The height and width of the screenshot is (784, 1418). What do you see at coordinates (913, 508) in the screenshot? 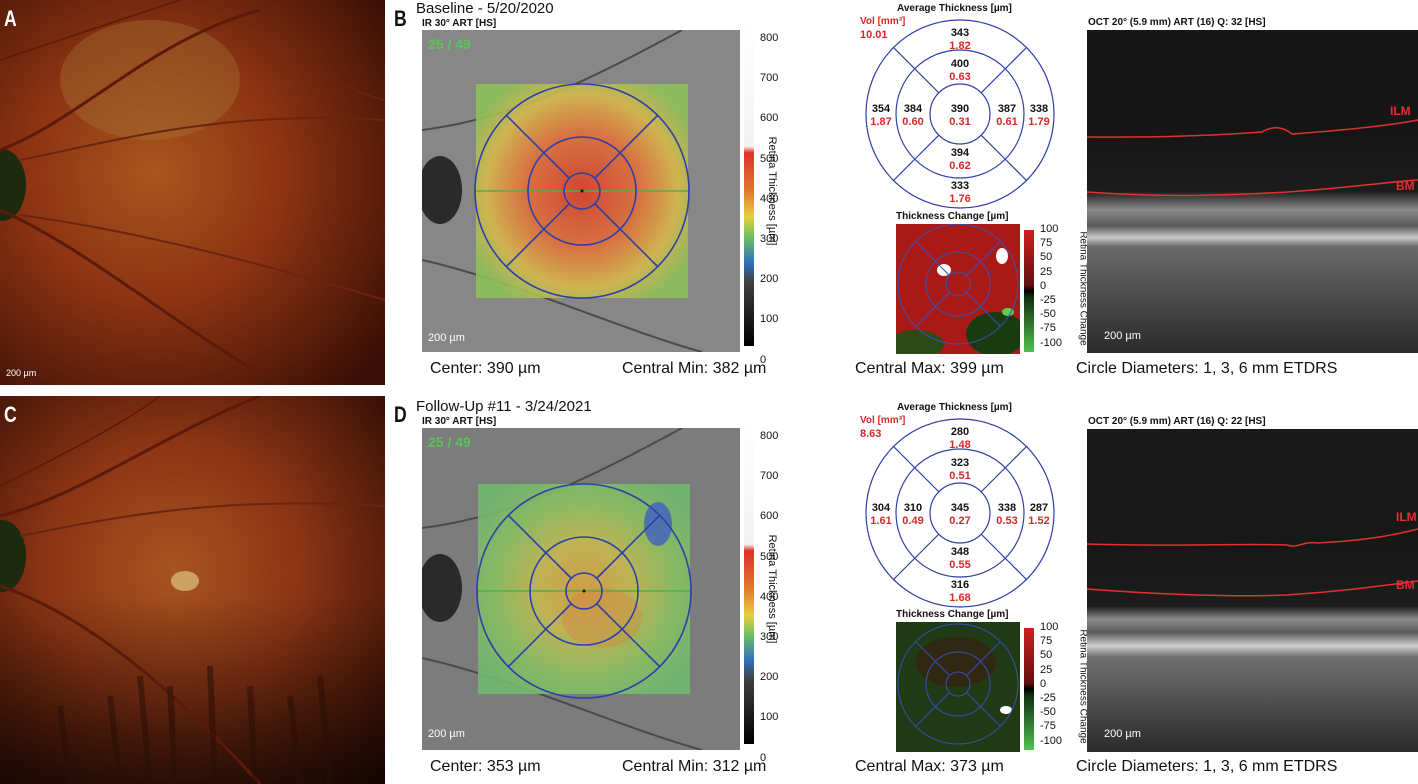
I see `etdrs-inner-left-thickness: 310` at bounding box center [913, 508].